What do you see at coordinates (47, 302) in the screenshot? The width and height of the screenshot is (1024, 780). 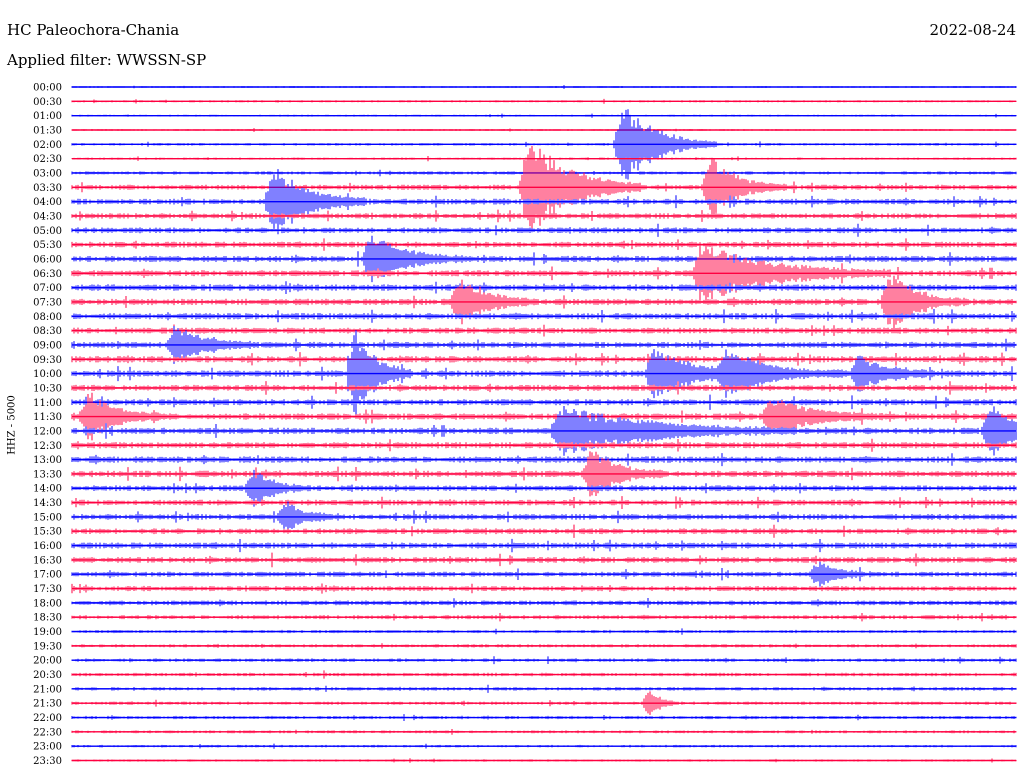 I see `time-label: 07:30` at bounding box center [47, 302].